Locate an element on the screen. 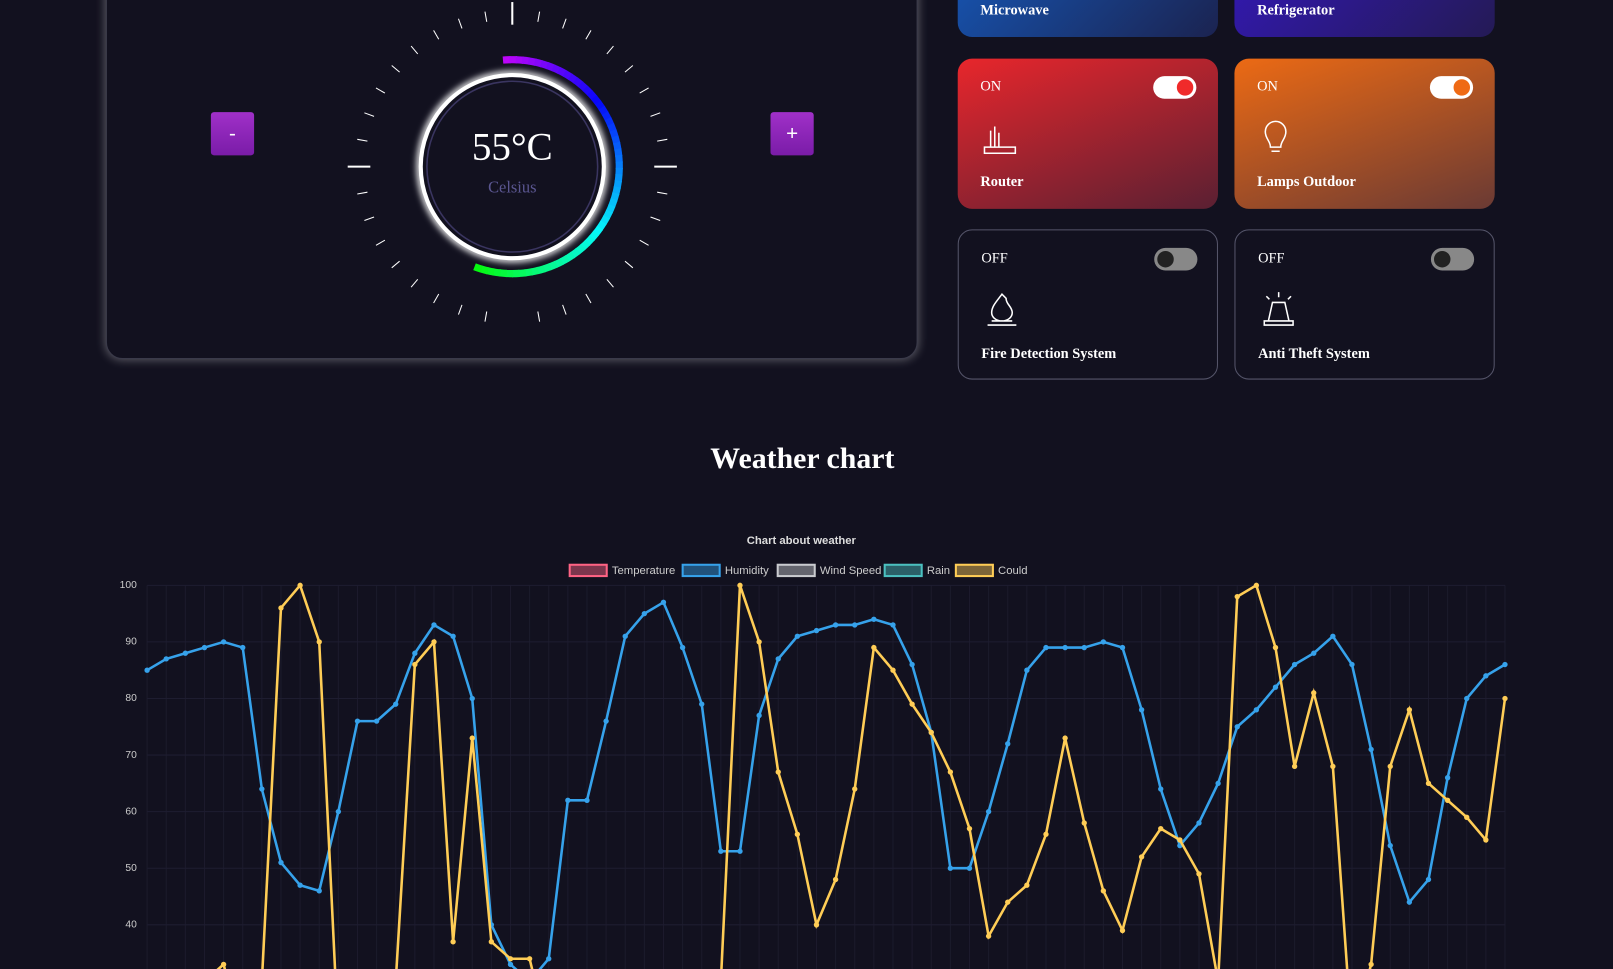  minus-button: - is located at coordinates (232, 134).